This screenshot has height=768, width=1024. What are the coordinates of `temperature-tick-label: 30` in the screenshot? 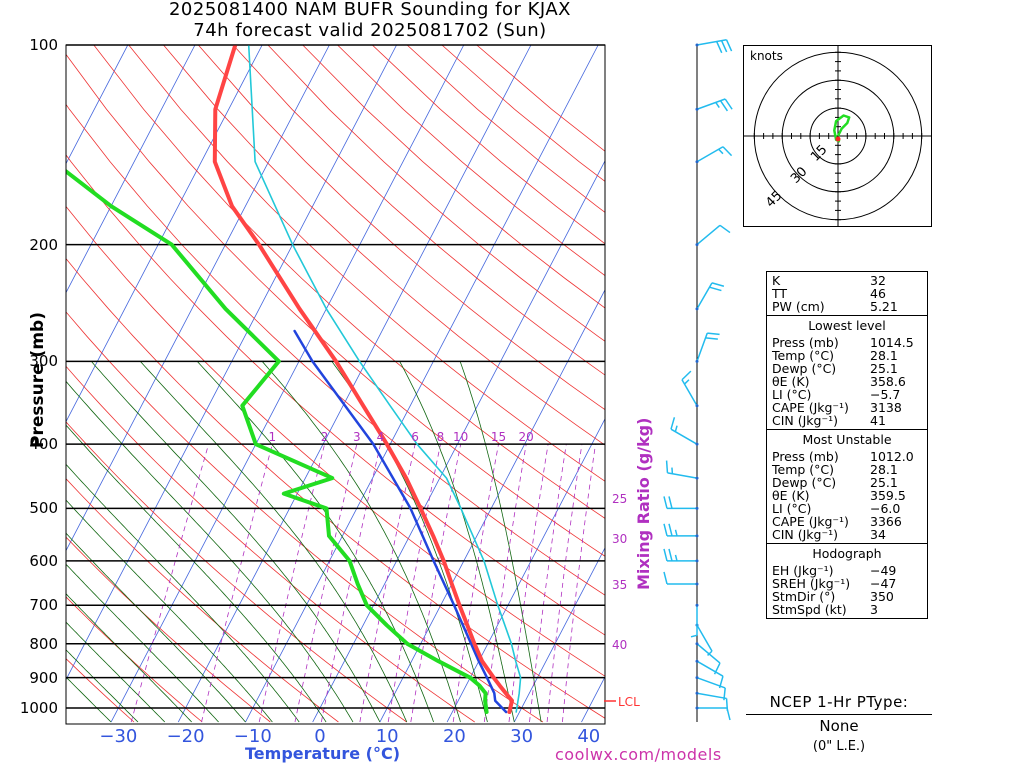 It's located at (521, 736).